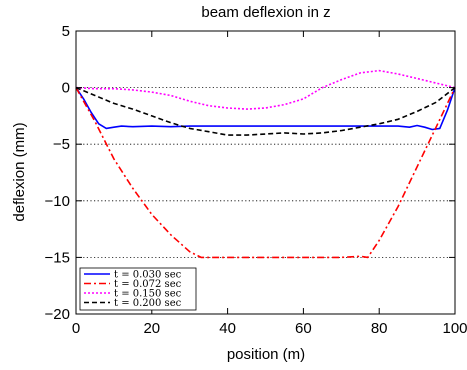 This screenshot has width=467, height=370. Describe the element at coordinates (148, 284) in the screenshot. I see `legend-label-2: t = 0.072 sec` at that location.